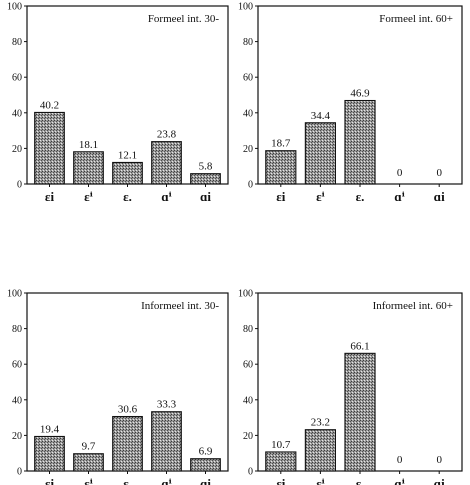 The image size is (470, 485). Describe the element at coordinates (49, 105) in the screenshot. I see `data-label: 40.2` at that location.